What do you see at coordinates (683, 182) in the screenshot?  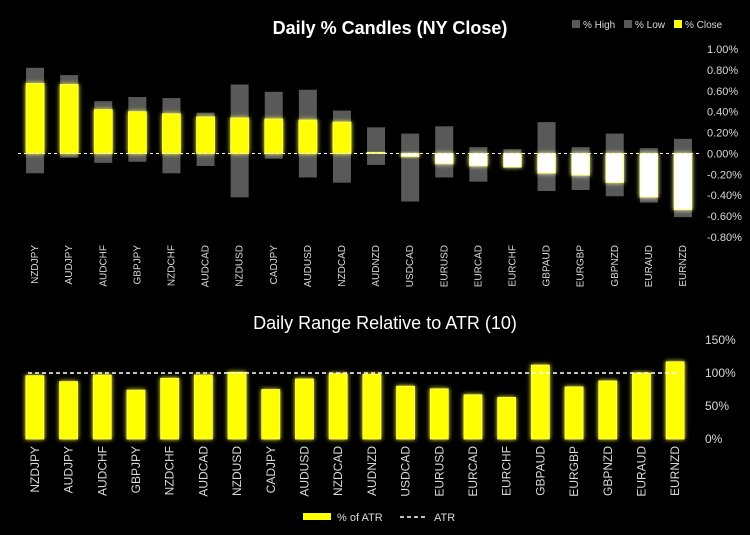 I see `close-bar-eurnzd` at bounding box center [683, 182].